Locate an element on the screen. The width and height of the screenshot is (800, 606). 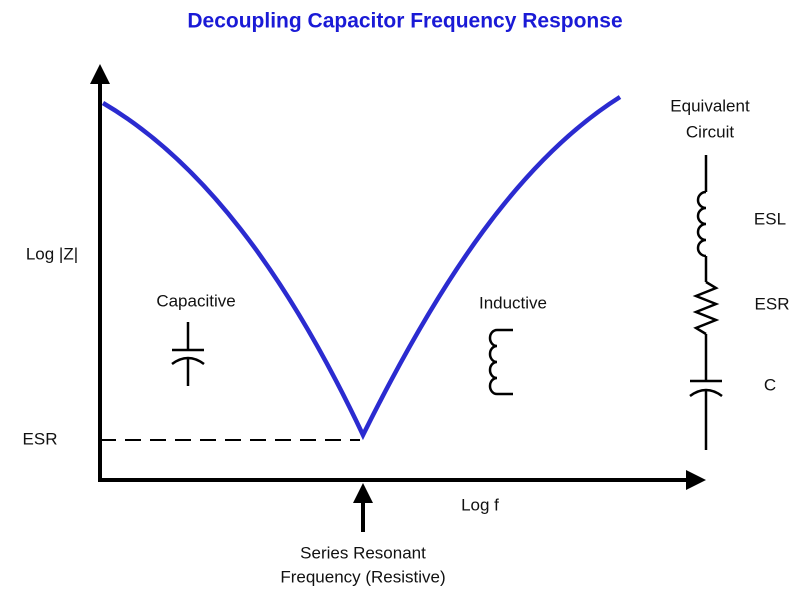
esr-label: ESR is located at coordinates (40, 438).